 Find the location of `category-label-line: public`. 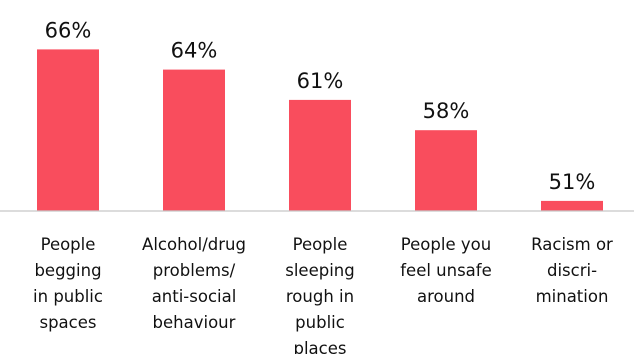

category-label-line: public is located at coordinates (320, 322).